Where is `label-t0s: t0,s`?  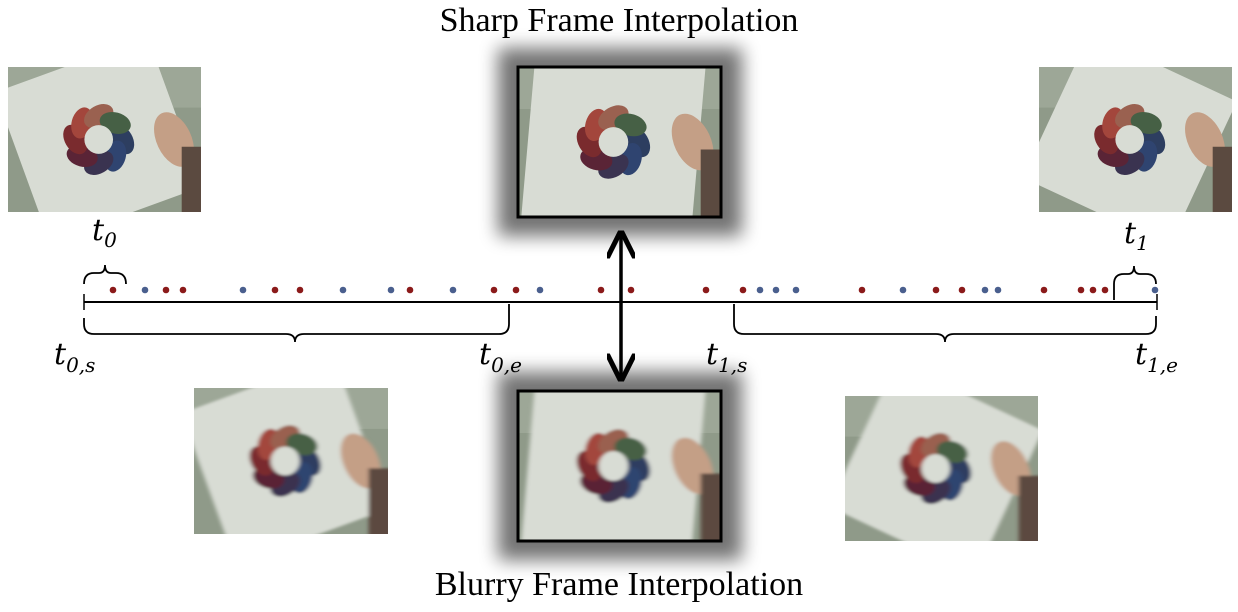 label-t0s: t0,s is located at coordinates (74, 357).